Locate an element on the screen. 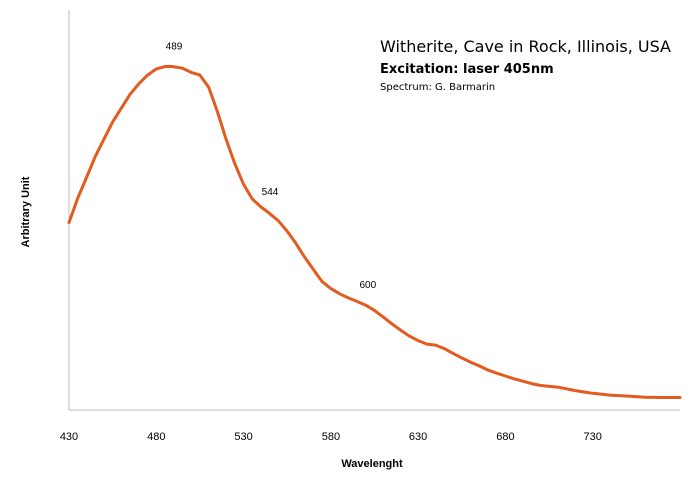 The width and height of the screenshot is (700, 478). y-axis-label: Arbitrary Unit is located at coordinates (26, 211).